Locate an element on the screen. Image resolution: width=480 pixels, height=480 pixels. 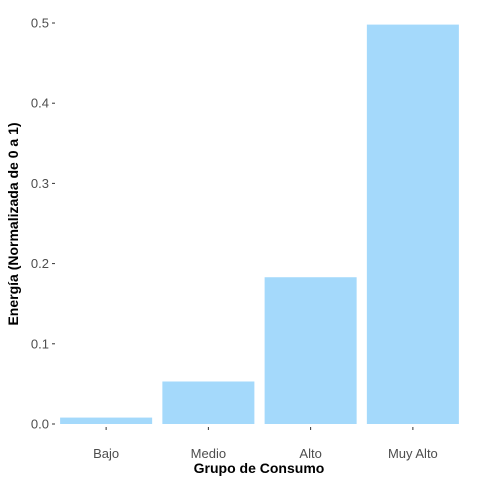
y-tick-label: 0.0 is located at coordinates (40, 424).